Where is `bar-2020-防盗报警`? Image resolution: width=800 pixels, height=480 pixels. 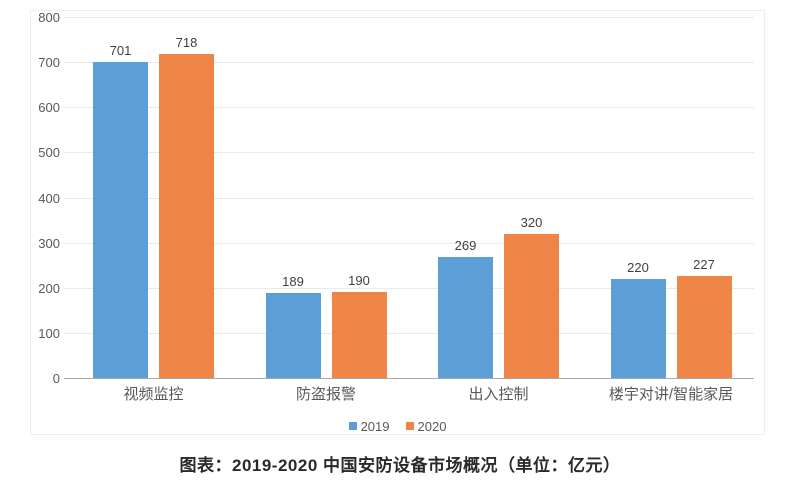 bar-2020-防盗报警 is located at coordinates (359, 335).